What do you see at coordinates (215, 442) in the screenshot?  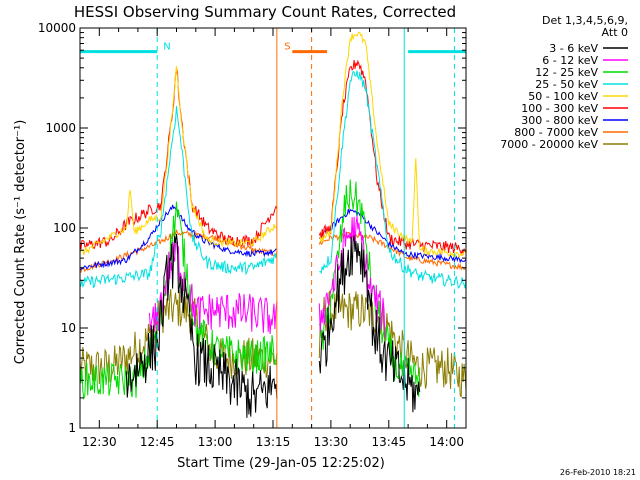 I see `x-tick-label: 13:00` at bounding box center [215, 442].